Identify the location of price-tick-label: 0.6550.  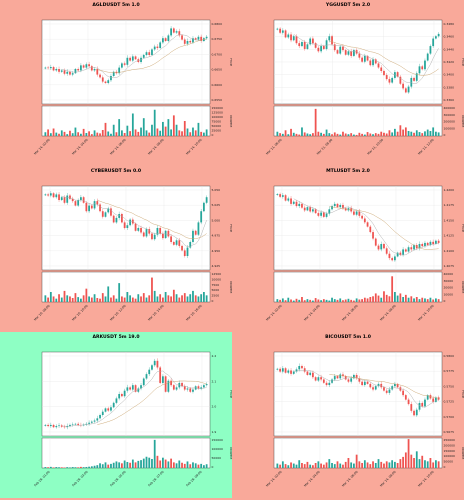
(217, 100).